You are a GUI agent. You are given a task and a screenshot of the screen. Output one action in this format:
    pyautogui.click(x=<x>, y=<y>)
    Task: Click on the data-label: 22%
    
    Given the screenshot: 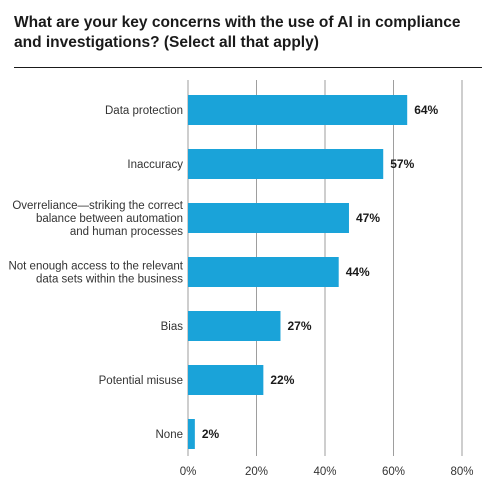 What is the action you would take?
    pyautogui.click(x=282, y=380)
    